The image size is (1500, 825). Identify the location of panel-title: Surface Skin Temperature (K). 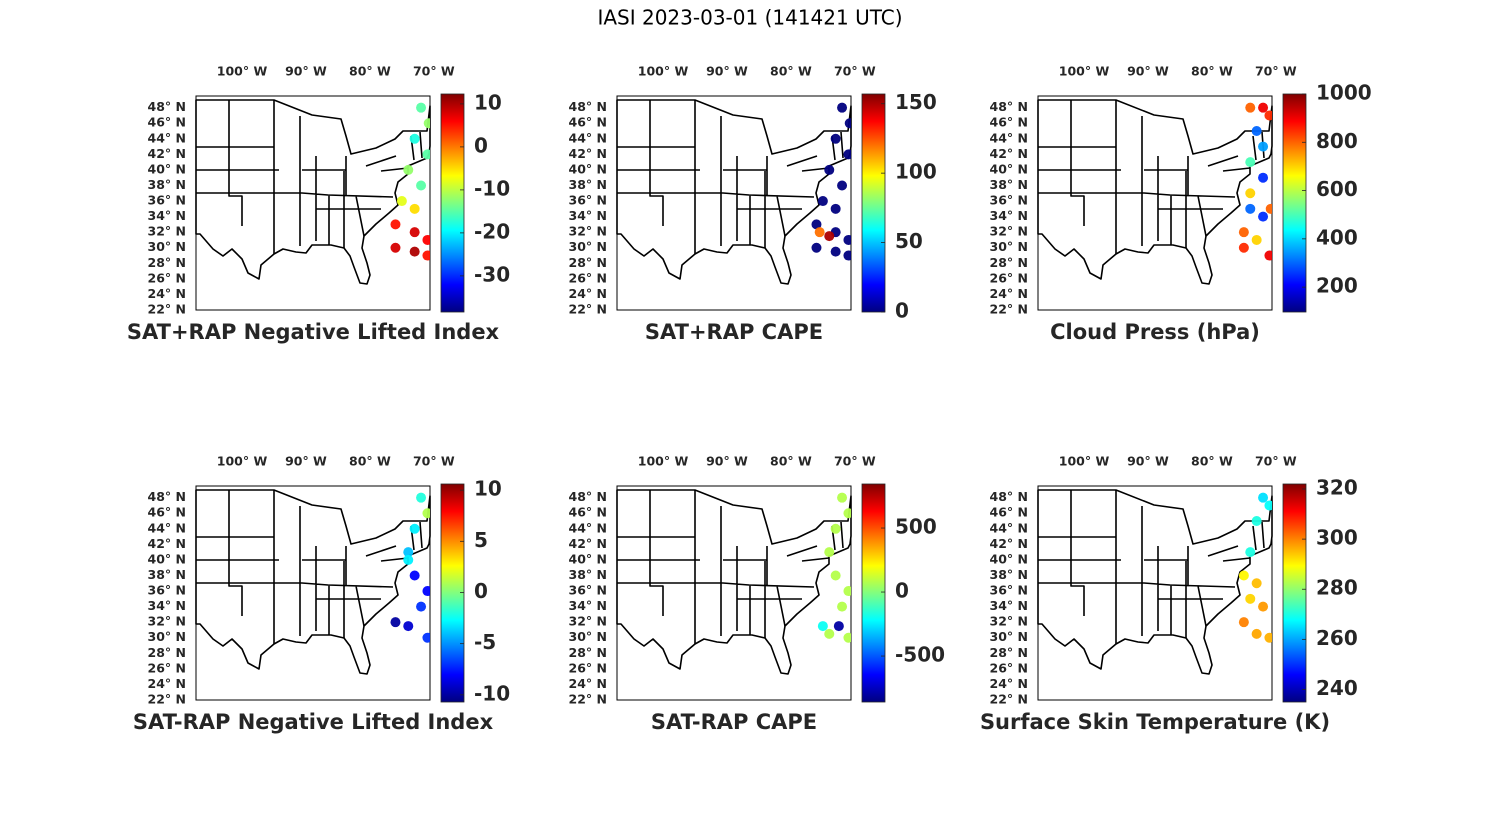
(1155, 722).